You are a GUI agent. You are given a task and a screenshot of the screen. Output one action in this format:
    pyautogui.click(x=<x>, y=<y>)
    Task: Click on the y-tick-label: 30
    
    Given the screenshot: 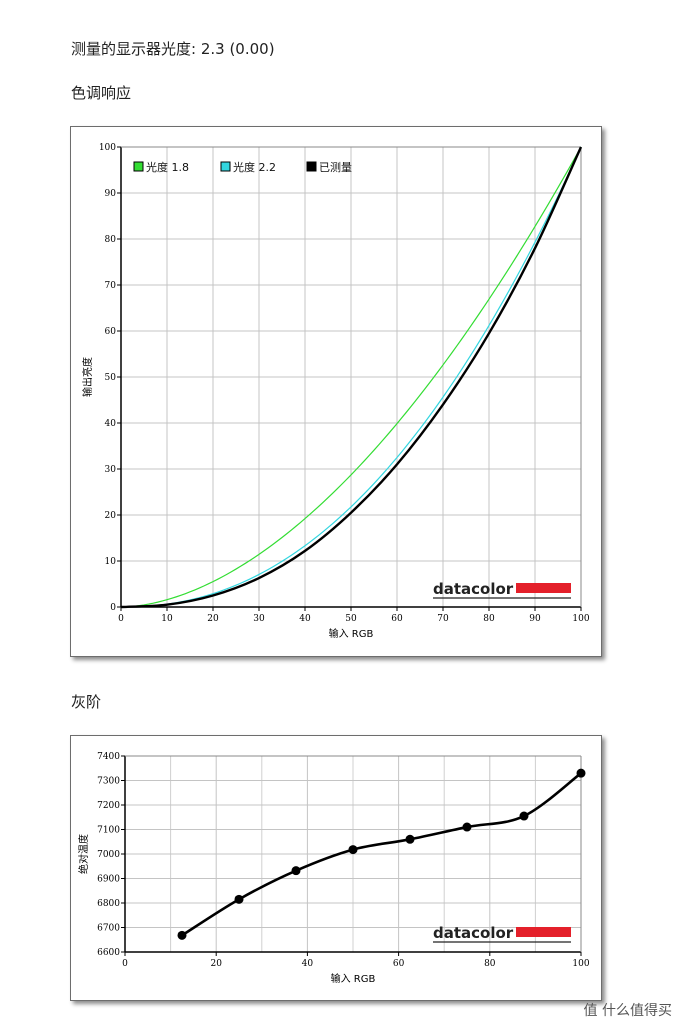 What is the action you would take?
    pyautogui.click(x=111, y=470)
    